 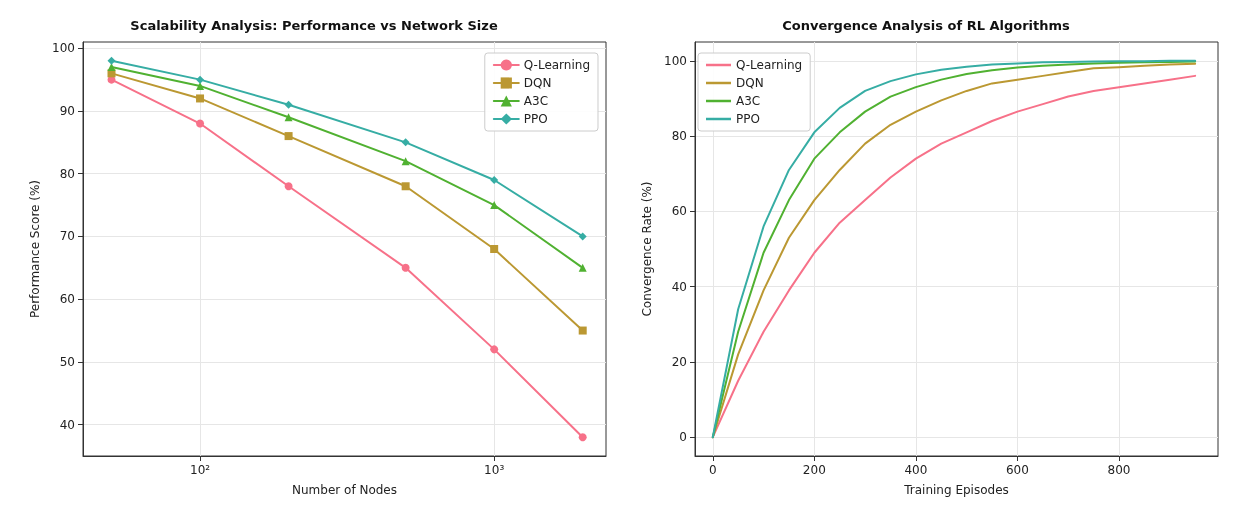 What do you see at coordinates (647, 249) in the screenshot?
I see `y-axis-title: Convergence Rate (%)` at bounding box center [647, 249].